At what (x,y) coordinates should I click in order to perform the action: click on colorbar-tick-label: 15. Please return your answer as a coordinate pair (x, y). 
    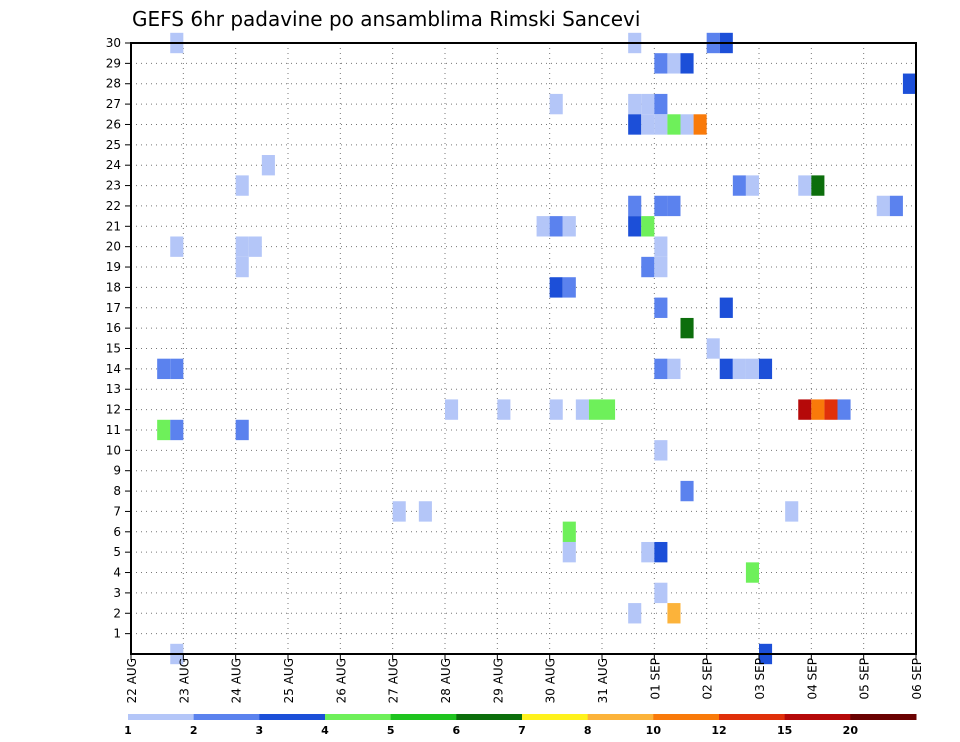
    Looking at the image, I should click on (784, 730).